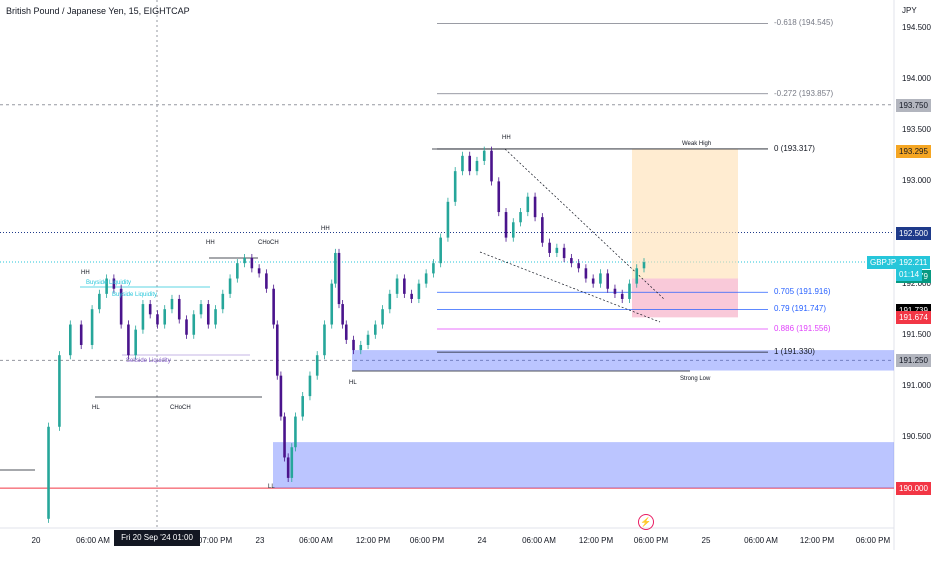  Describe the element at coordinates (913, 489) in the screenshot. I see `price-tag-190.000: 190.000` at that location.